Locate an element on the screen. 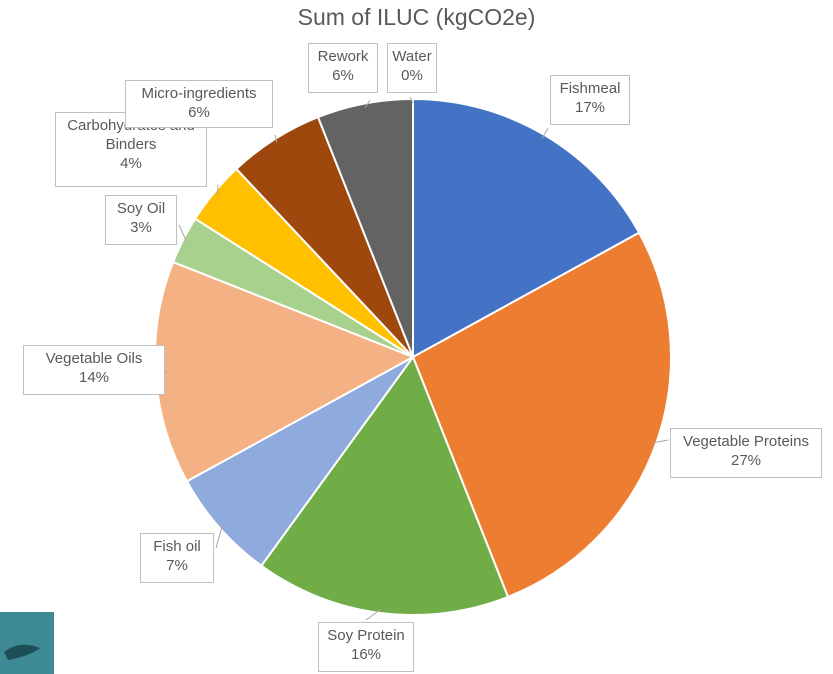 This screenshot has width=833, height=674. data-label: Rework 6% is located at coordinates (343, 68).